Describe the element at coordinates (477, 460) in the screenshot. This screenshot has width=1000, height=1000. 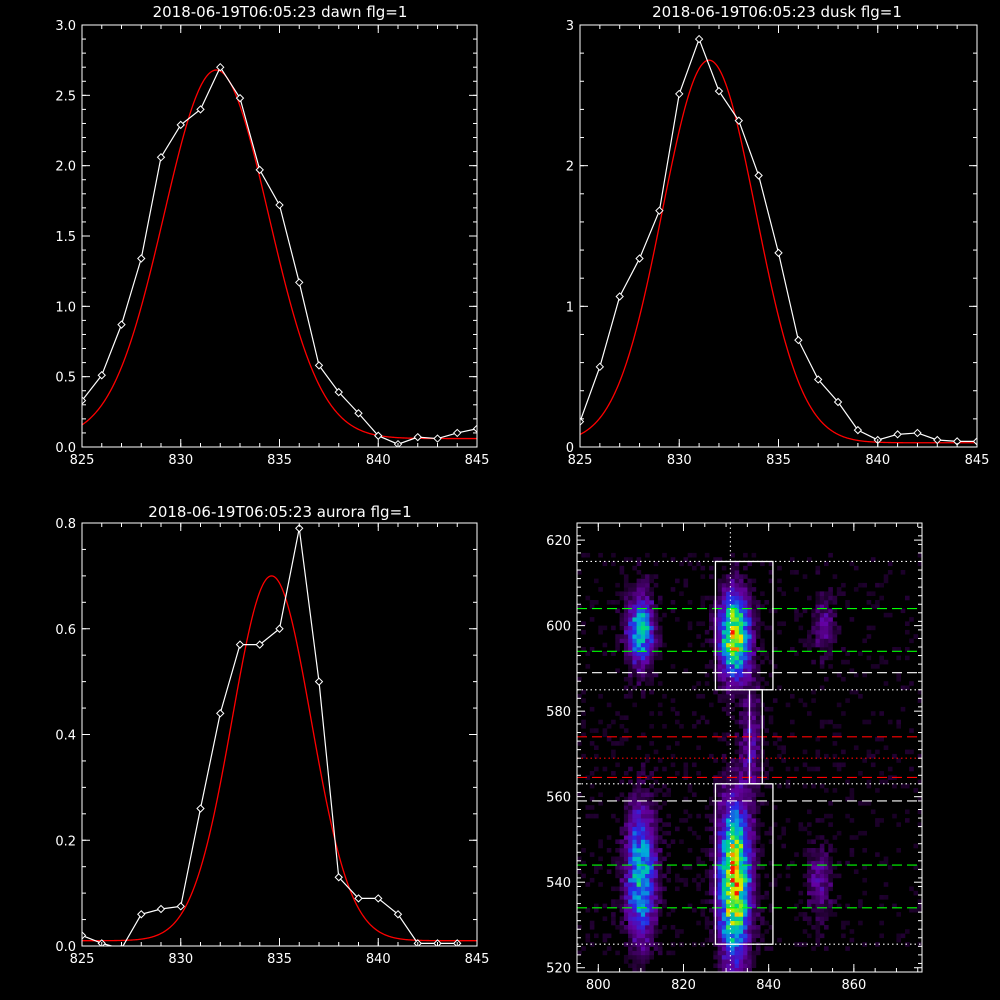
I see `x-tick-label: 845` at that location.